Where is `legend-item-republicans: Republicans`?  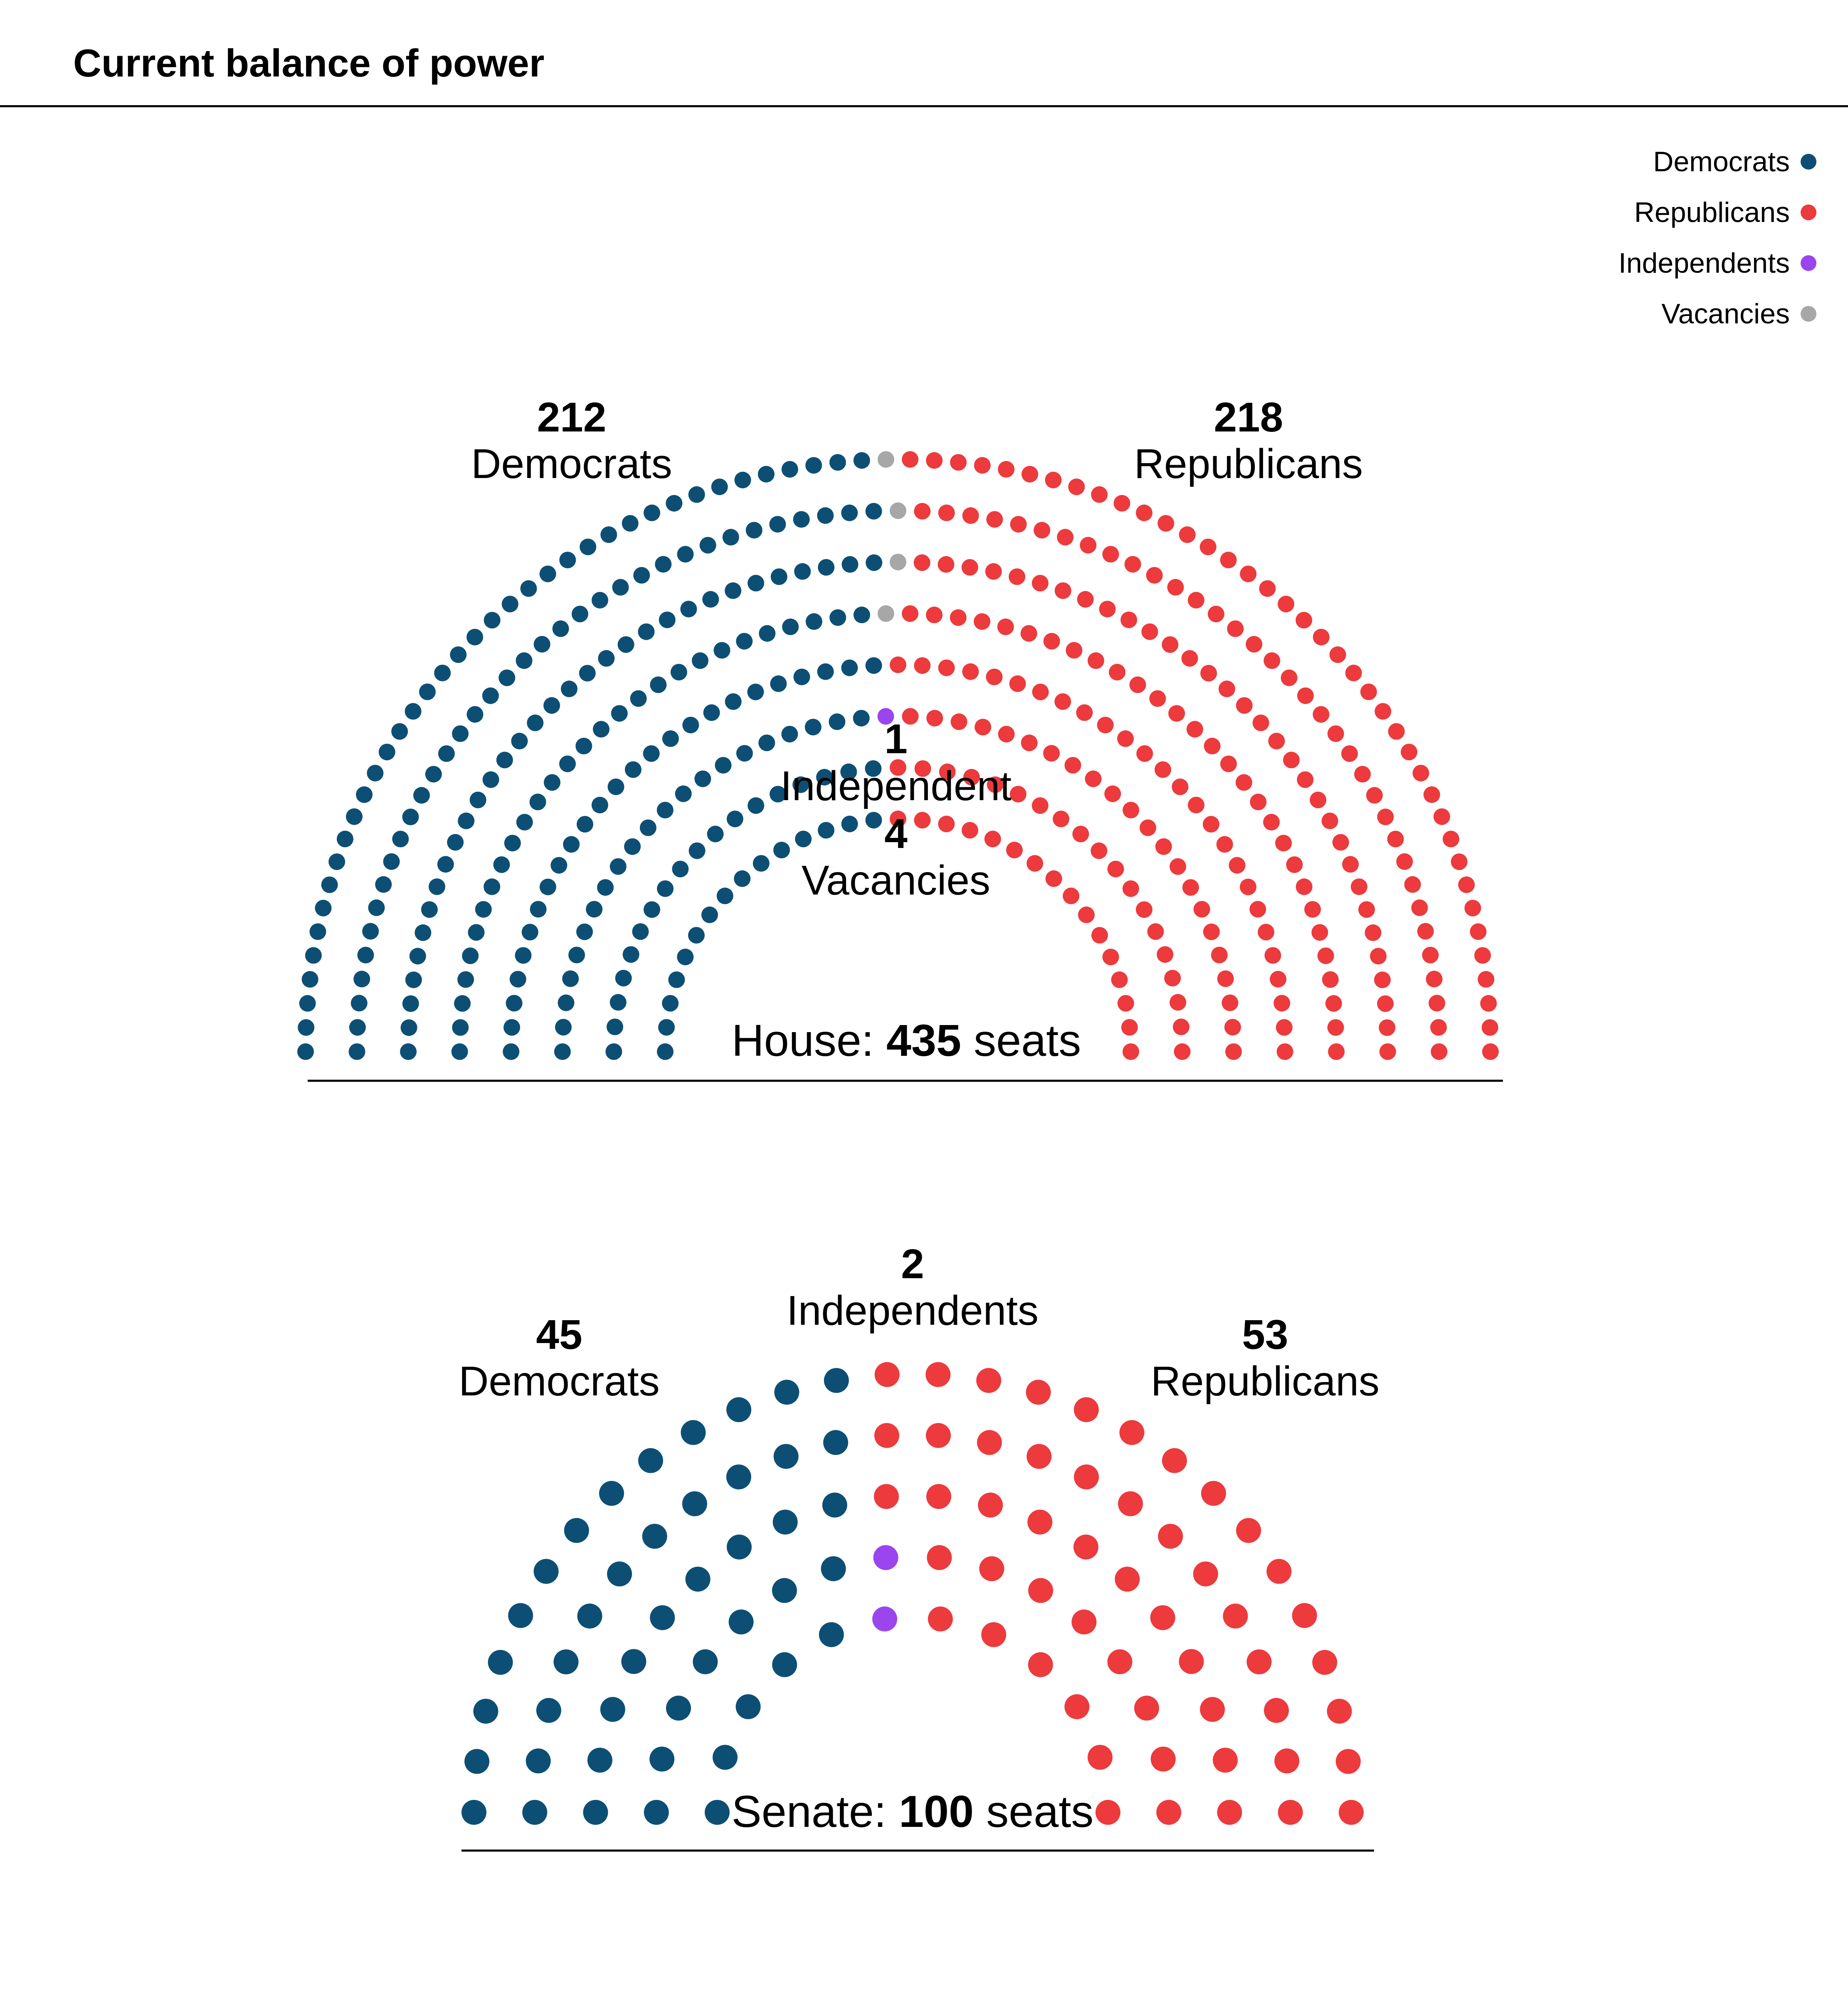
legend-item-republicans: Republicans is located at coordinates (1567, 212).